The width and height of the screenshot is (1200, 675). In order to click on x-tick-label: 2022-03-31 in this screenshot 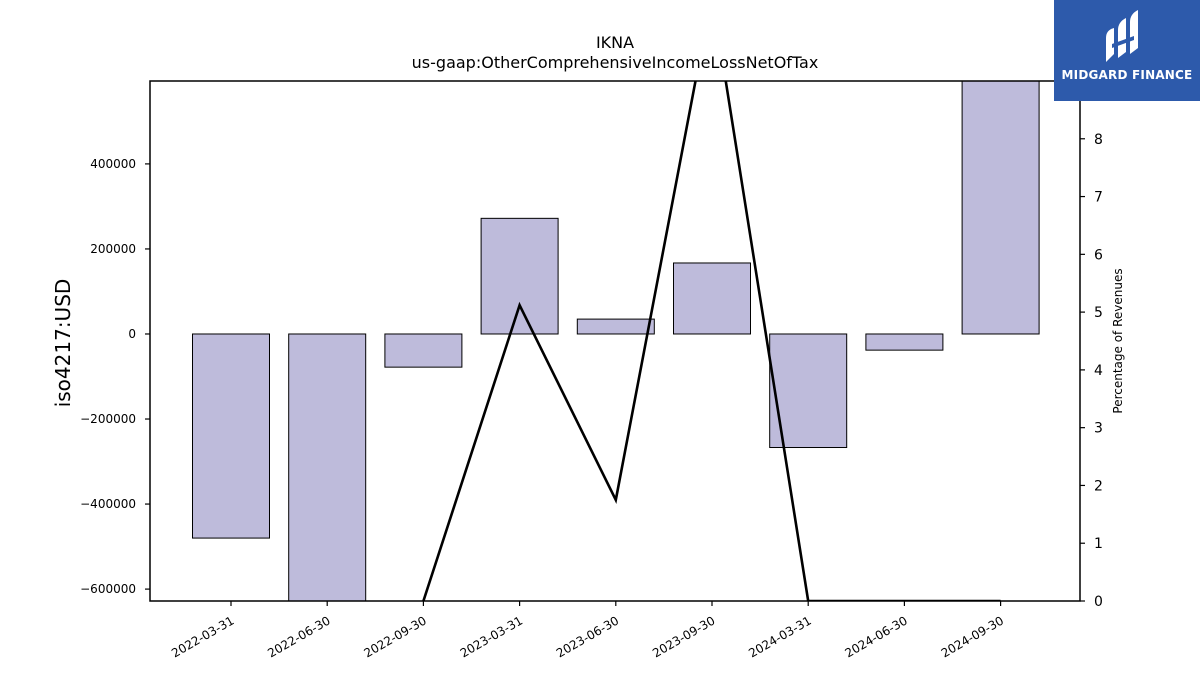, I will do `click(202, 636)`.